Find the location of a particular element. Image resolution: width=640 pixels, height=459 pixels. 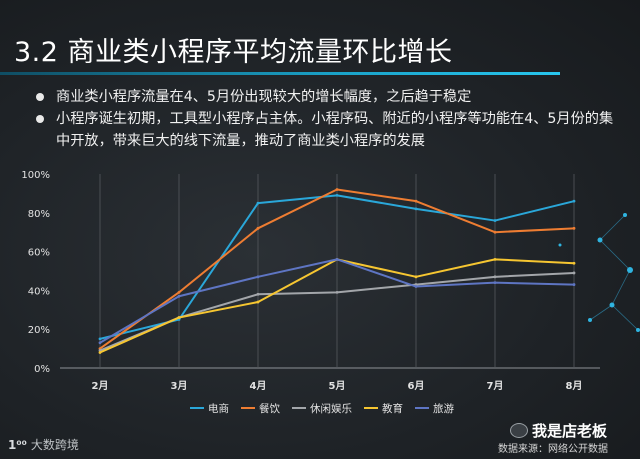

legend-label: 旅游 is located at coordinates (443, 408).